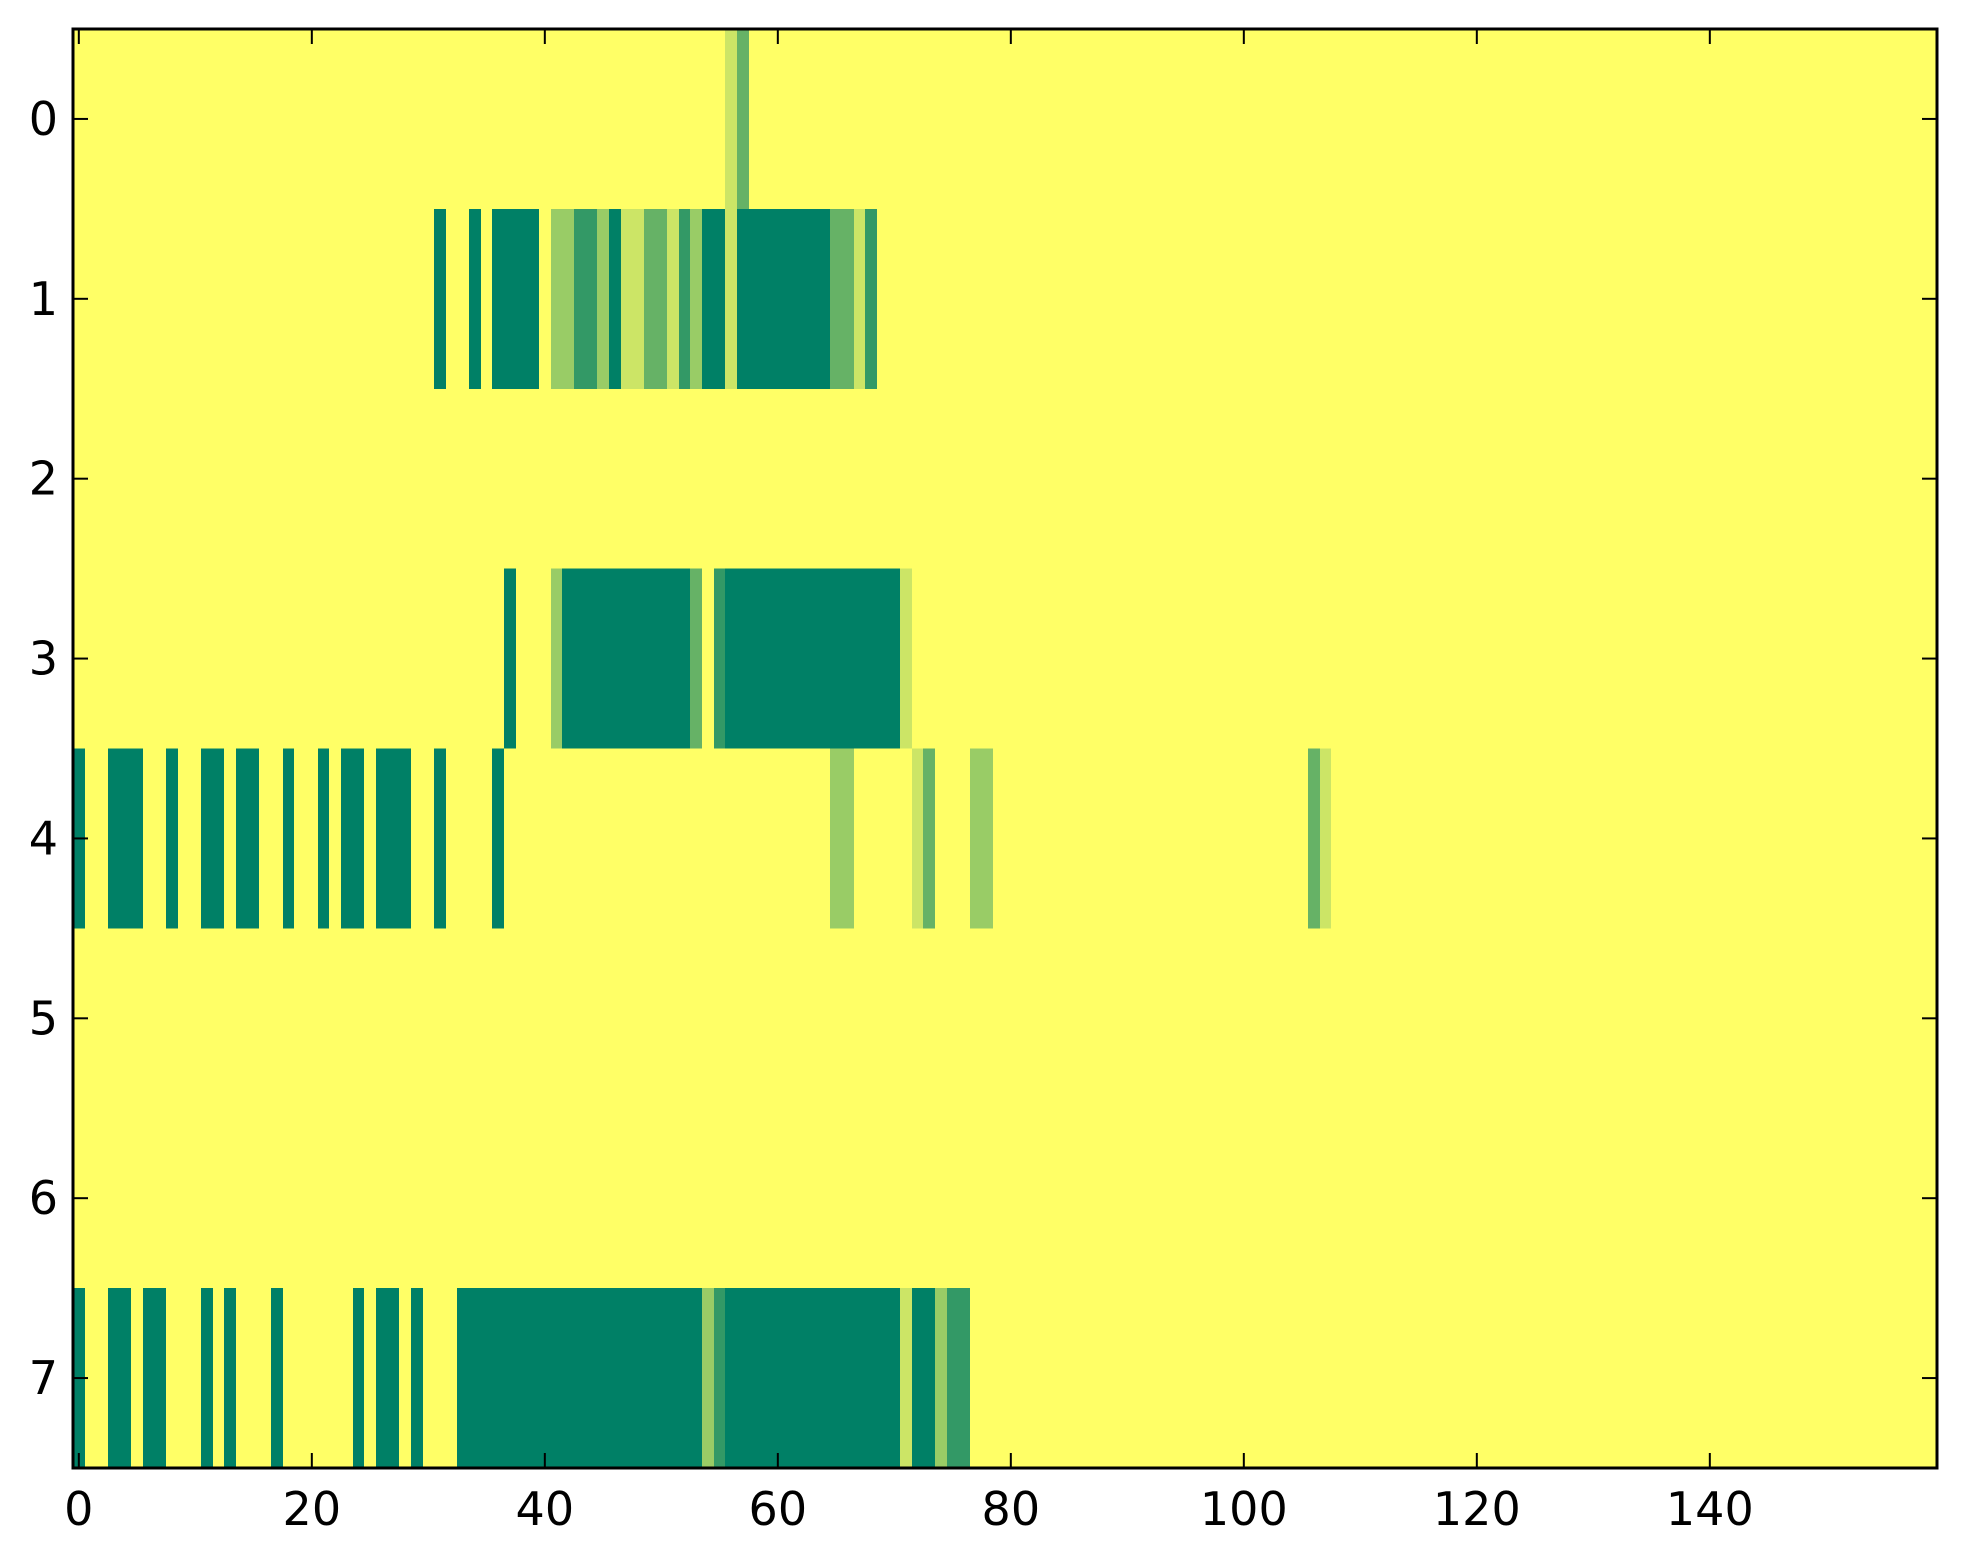 The height and width of the screenshot is (1564, 1963). Describe the element at coordinates (43, 479) in the screenshot. I see `y-tick-label: 2` at that location.